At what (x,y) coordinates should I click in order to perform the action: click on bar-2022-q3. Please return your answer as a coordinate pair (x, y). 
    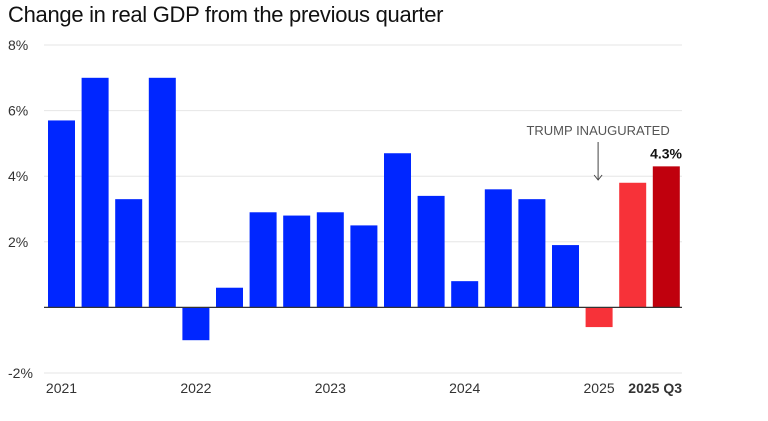
    Looking at the image, I should click on (263, 260).